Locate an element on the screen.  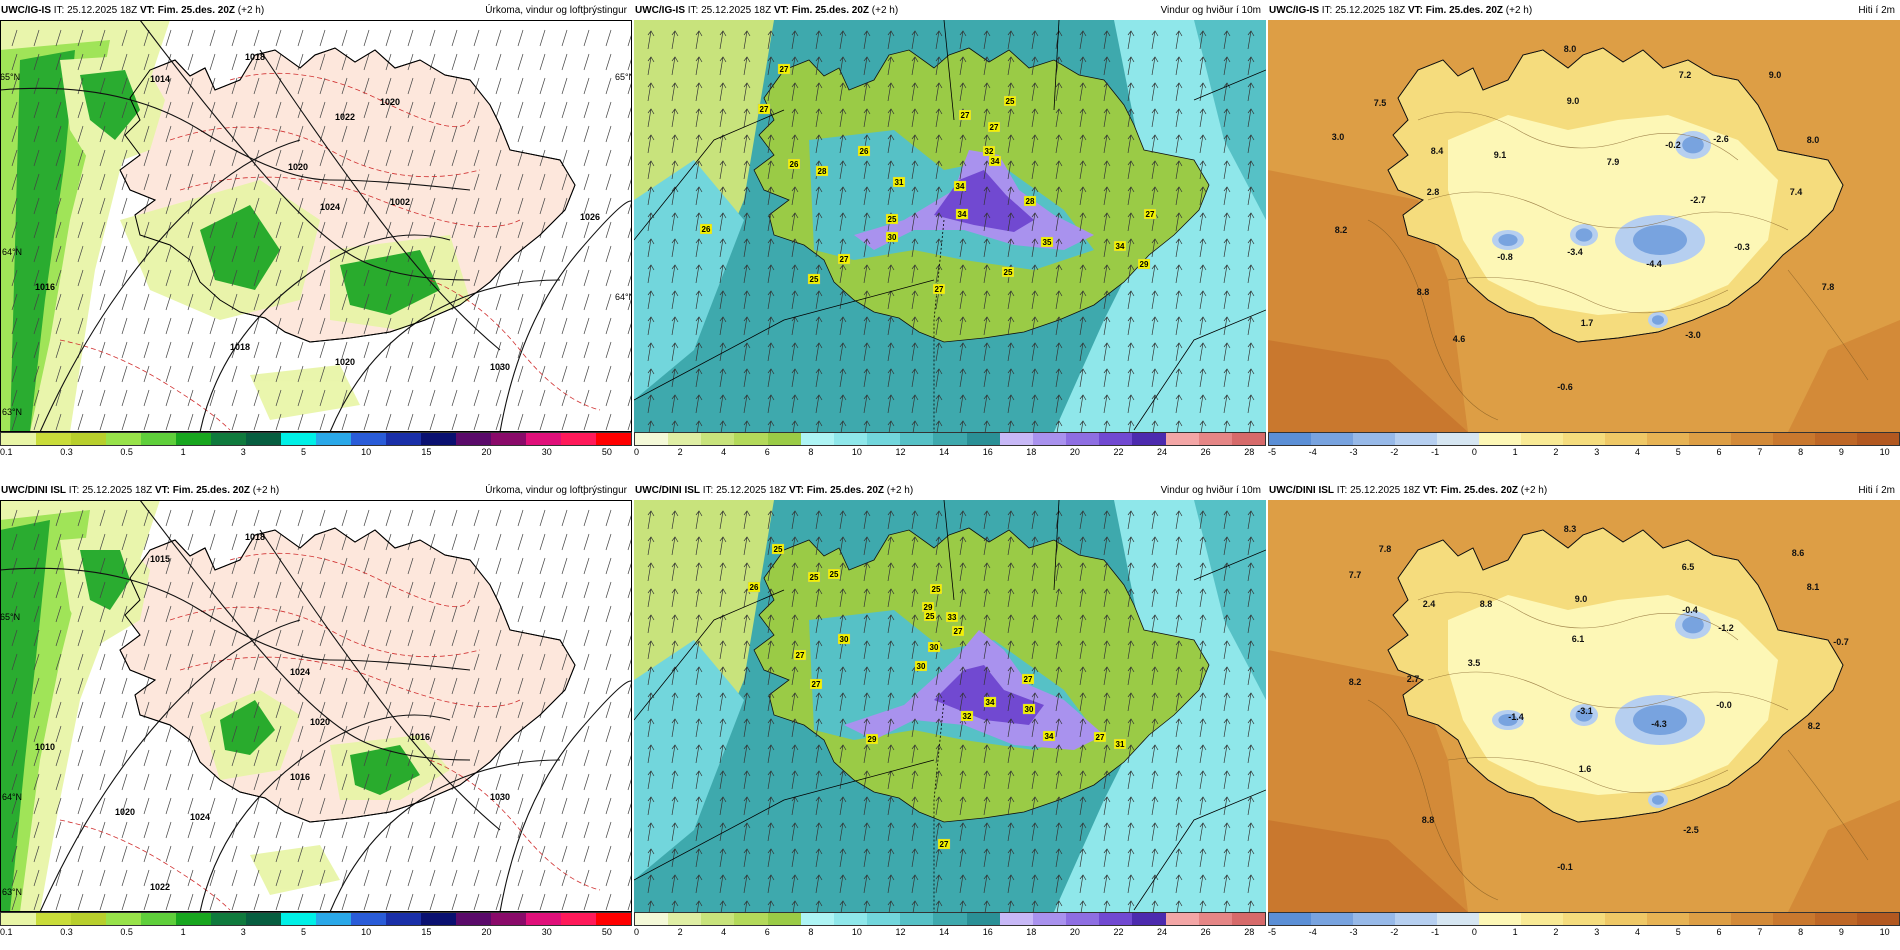
panel-title: Hiti í 2m is located at coordinates (1876, 10).